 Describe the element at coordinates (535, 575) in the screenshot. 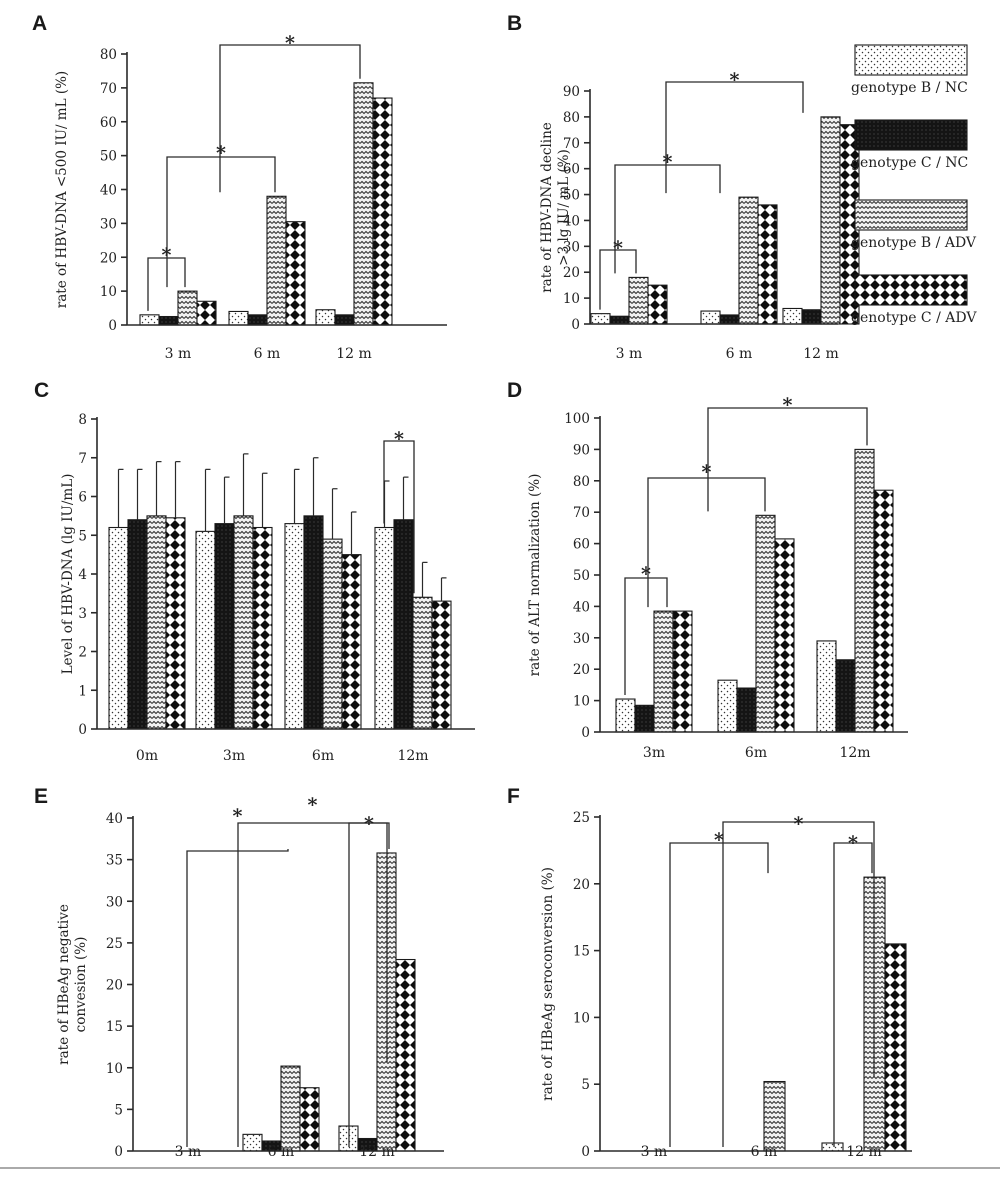

I see `y-axis-label: rate of ALT normalization (%)` at that location.